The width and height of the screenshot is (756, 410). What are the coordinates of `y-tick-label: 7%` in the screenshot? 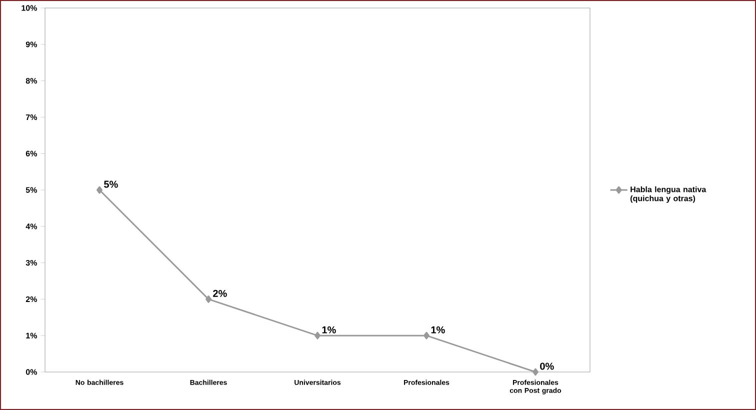 It's located at (31, 117).